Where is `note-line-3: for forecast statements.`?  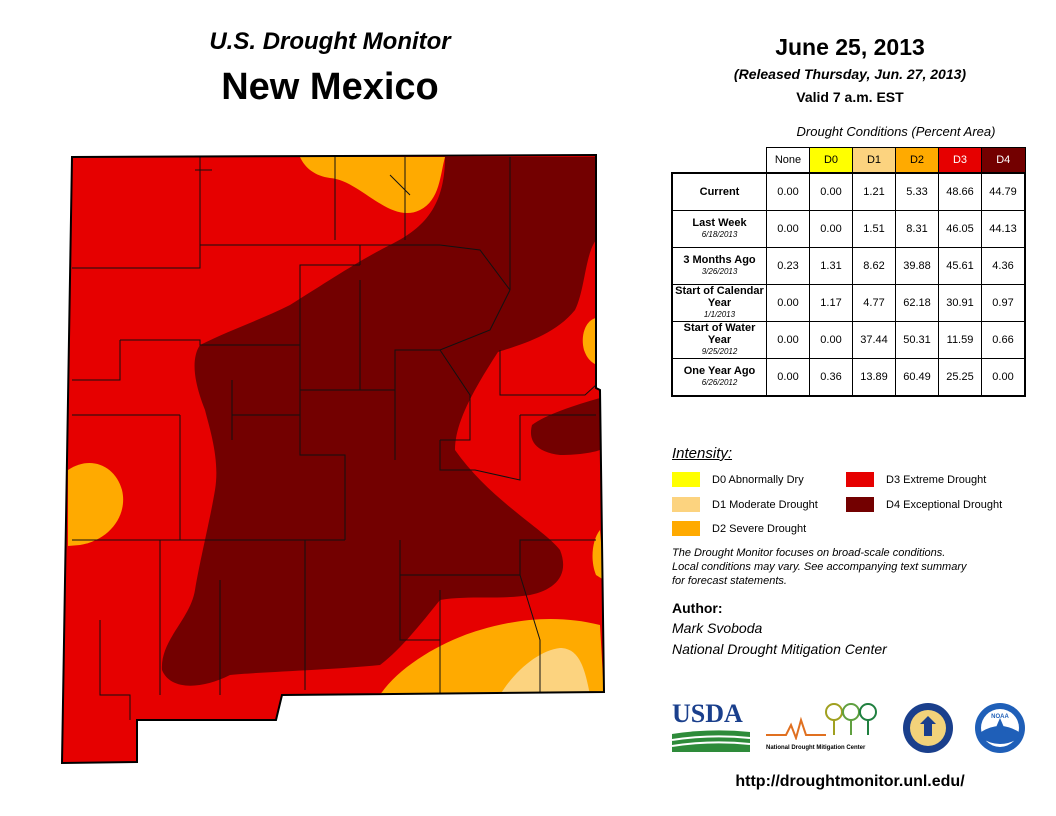
note-line-3: for forecast statements. is located at coordinates (729, 581).